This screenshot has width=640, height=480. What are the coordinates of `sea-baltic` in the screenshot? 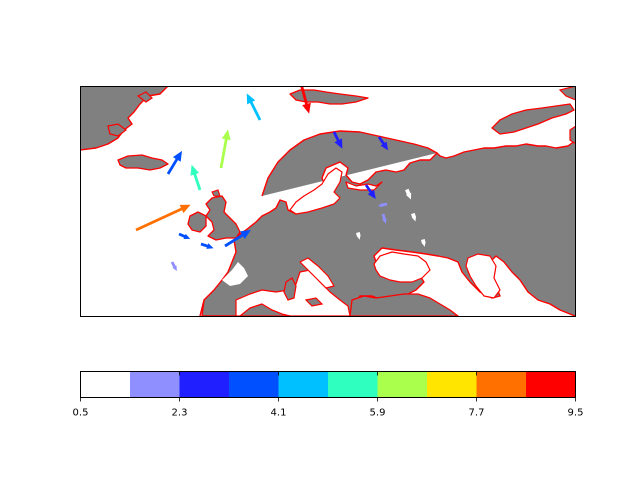 It's located at (316, 191).